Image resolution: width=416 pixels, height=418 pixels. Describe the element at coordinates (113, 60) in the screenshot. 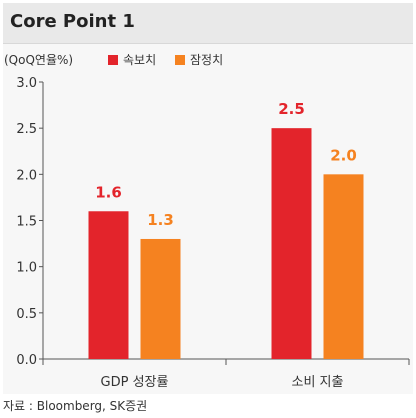

I see `legend-swatch-prelim` at that location.